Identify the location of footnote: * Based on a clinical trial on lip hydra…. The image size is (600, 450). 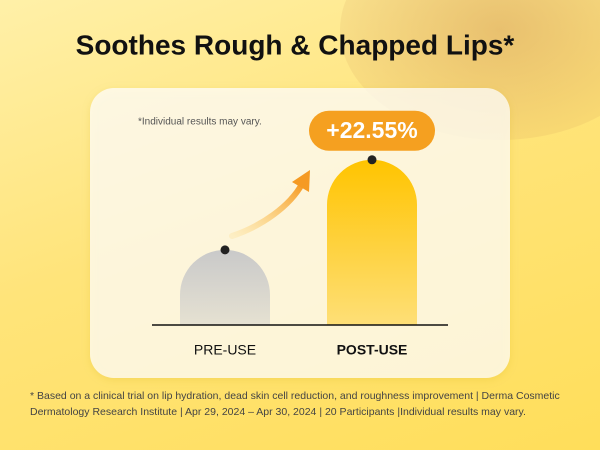
(295, 404).